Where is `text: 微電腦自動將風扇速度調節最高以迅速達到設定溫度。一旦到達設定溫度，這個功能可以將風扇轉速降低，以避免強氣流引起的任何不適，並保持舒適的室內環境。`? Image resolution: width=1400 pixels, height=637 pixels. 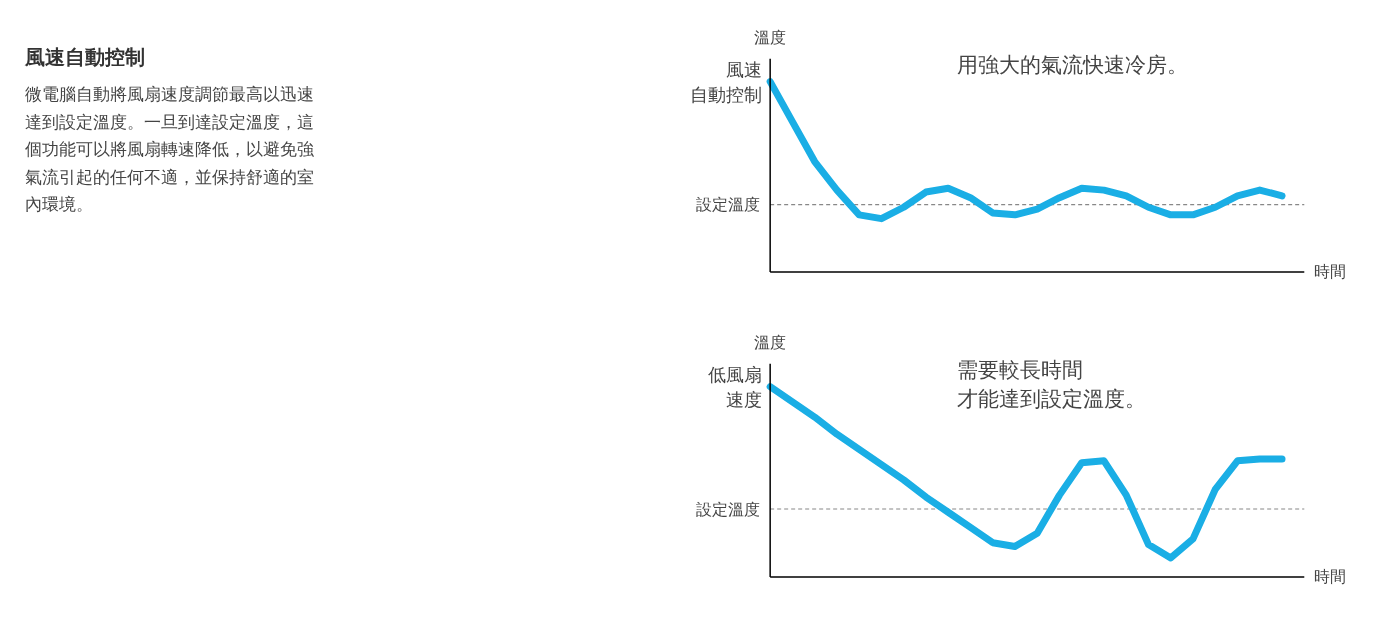
text: 微電腦自動將風扇速度調節最高以迅速達到設定溫度。一旦到達設定溫度，這個功能可以將風扇轉速降低，以避免強氣流引起的任何不適，並保持舒適的室內環境。 is located at coordinates (170, 149).